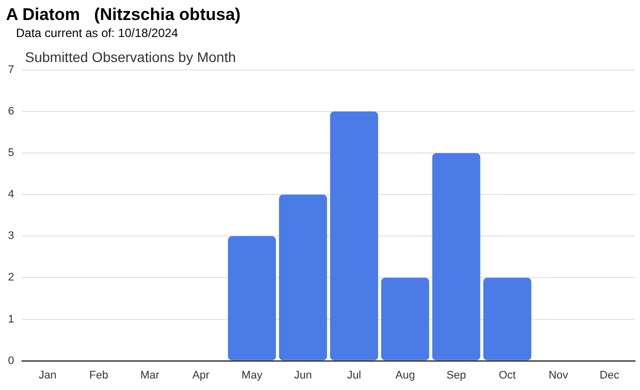  What do you see at coordinates (11, 112) in the screenshot?
I see `y-tick-label: 6` at bounding box center [11, 112].